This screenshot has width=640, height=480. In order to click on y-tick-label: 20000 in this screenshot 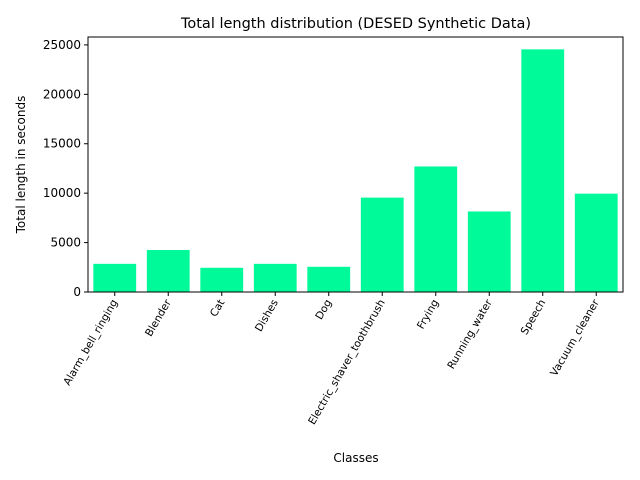, I will do `click(62, 94)`.